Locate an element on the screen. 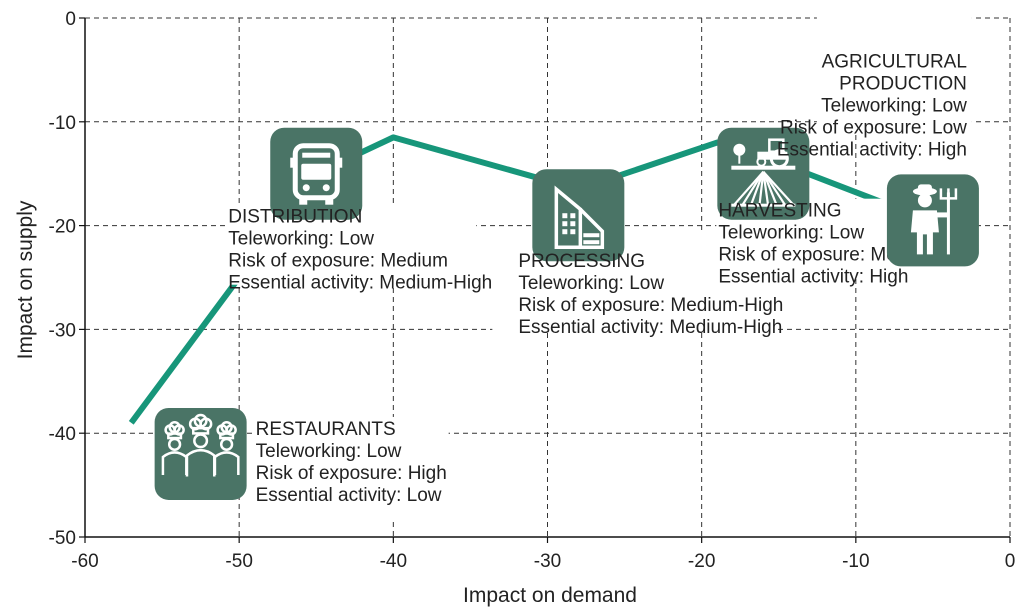 The height and width of the screenshot is (614, 1024). stage-title: AGRICULTURAL is located at coordinates (894, 61).